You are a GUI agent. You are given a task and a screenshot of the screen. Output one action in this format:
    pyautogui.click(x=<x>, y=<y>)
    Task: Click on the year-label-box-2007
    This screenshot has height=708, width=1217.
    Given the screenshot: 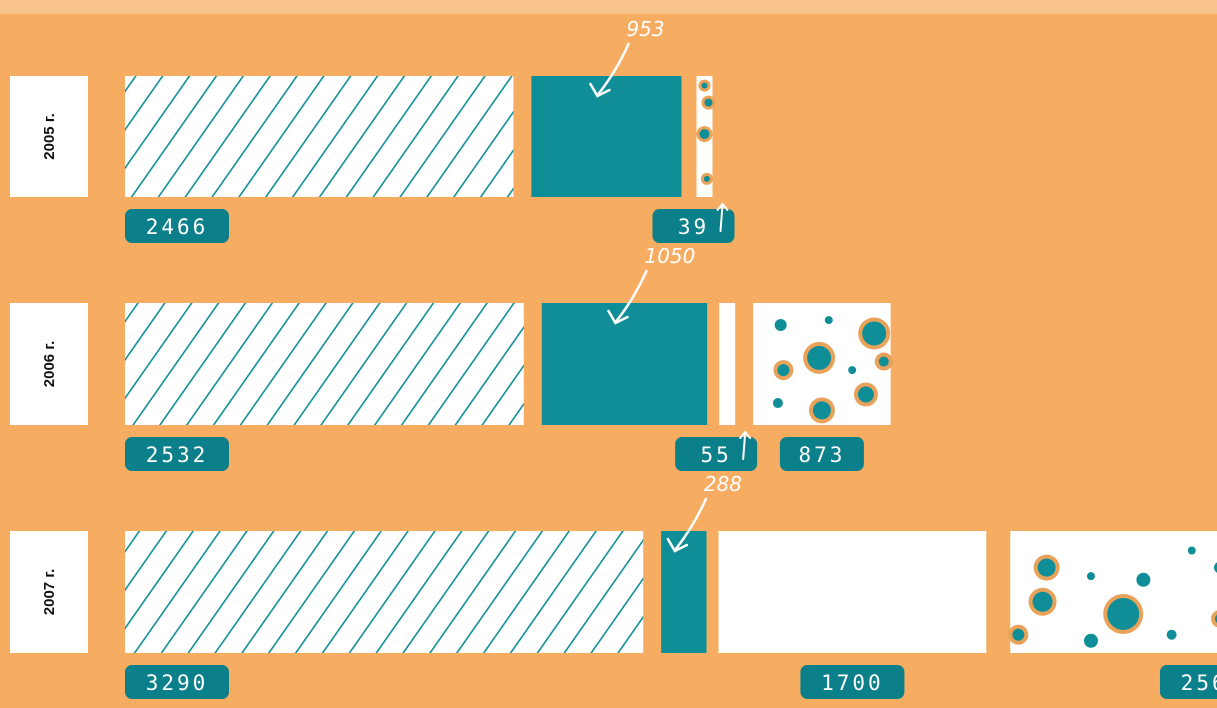 What is the action you would take?
    pyautogui.click(x=49, y=592)
    